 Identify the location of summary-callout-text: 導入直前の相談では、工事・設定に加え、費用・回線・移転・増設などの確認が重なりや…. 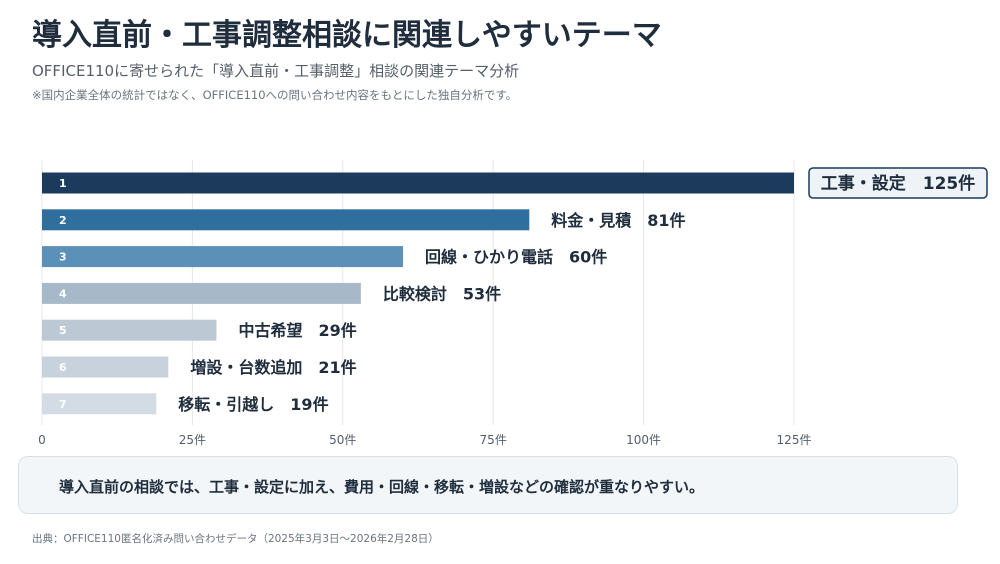
(382, 487).